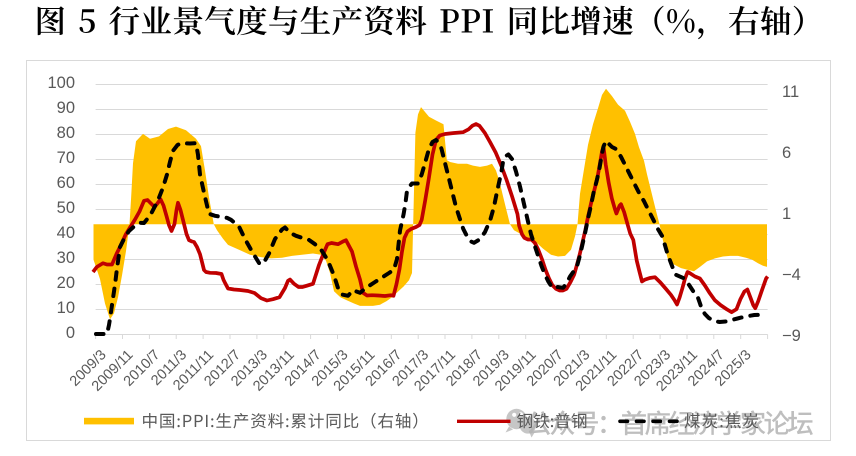  I want to click on svg-text: 30, so click(66, 258).